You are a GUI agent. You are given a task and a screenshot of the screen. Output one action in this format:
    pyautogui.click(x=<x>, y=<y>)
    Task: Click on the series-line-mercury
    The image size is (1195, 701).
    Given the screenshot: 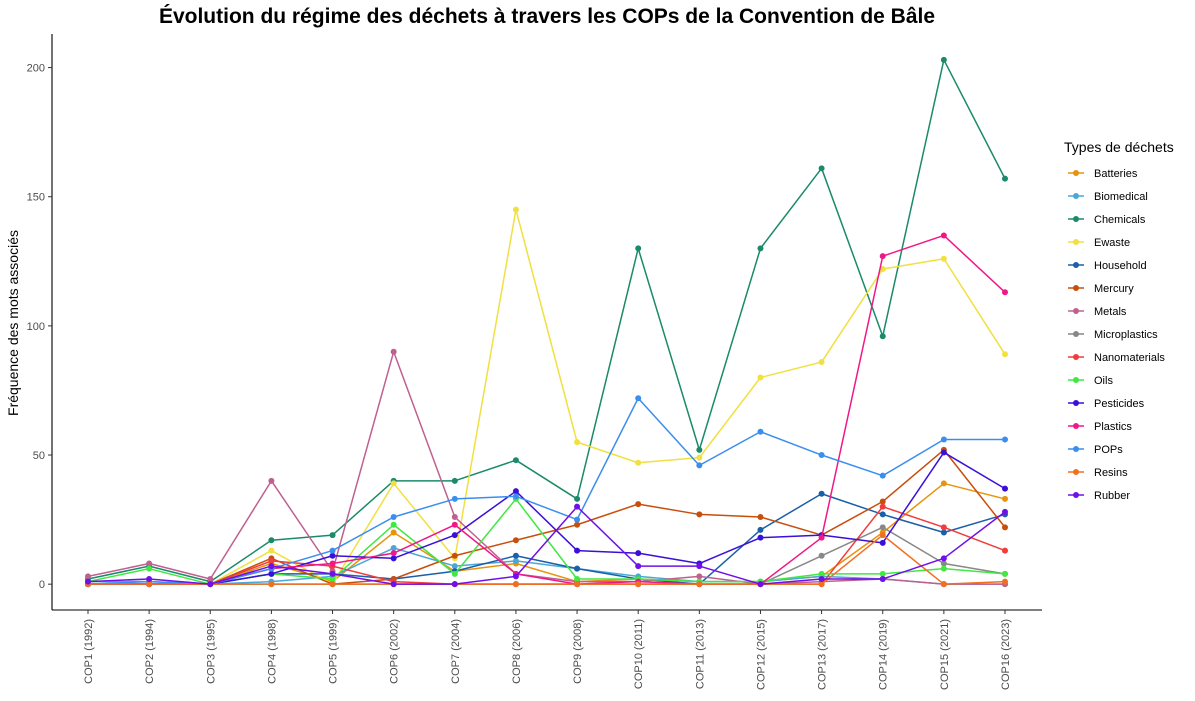 What is the action you would take?
    pyautogui.click(x=547, y=517)
    